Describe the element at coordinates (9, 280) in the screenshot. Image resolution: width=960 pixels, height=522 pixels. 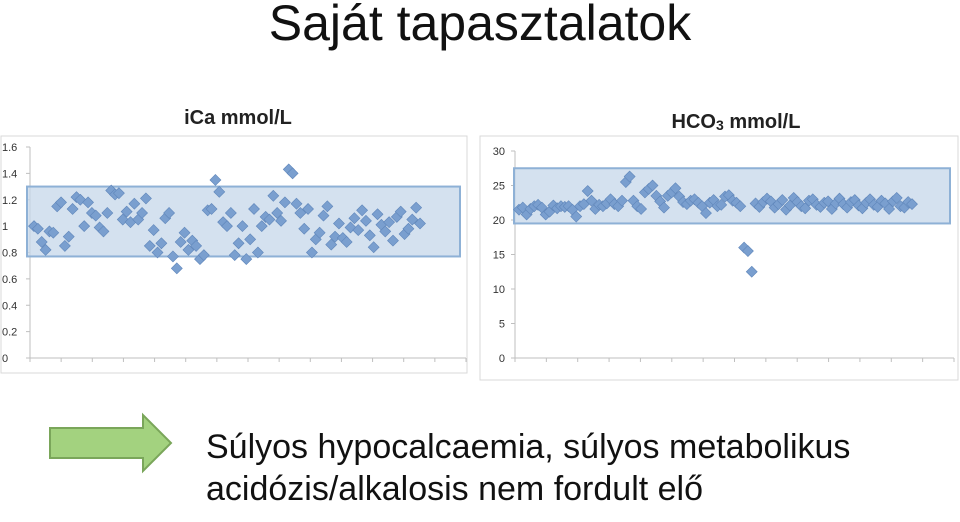
I see `ica-y-tick-label: 0.6` at that location.